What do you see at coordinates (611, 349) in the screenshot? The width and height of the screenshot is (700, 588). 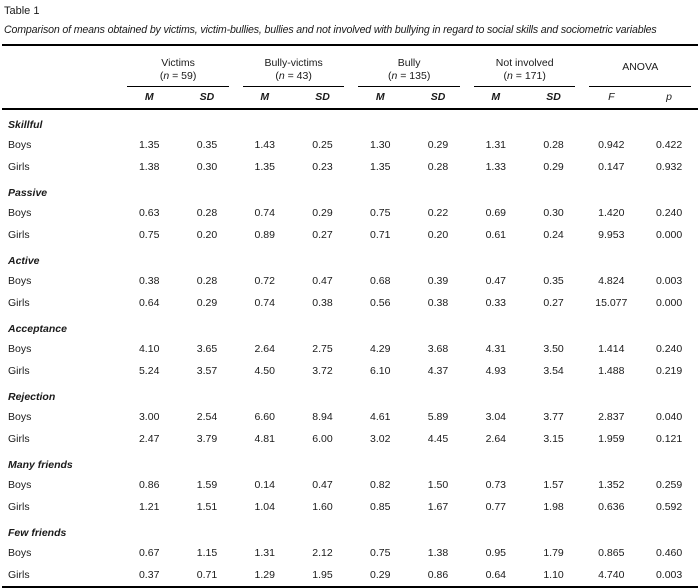 I see `value-cell: 1.414` at bounding box center [611, 349].